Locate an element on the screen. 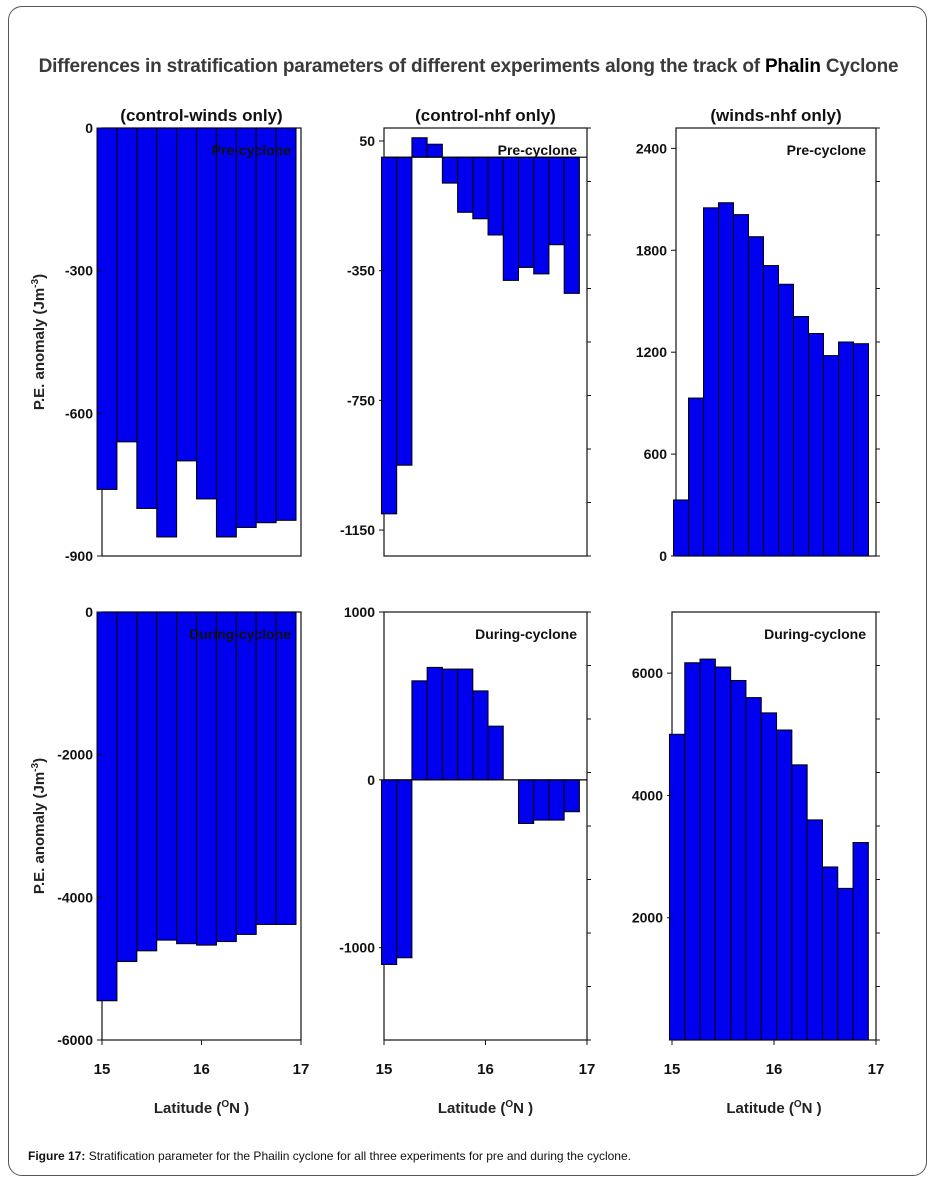 The image size is (937, 1185). chart-5-ytick-label-2: 0 is located at coordinates (371, 780).